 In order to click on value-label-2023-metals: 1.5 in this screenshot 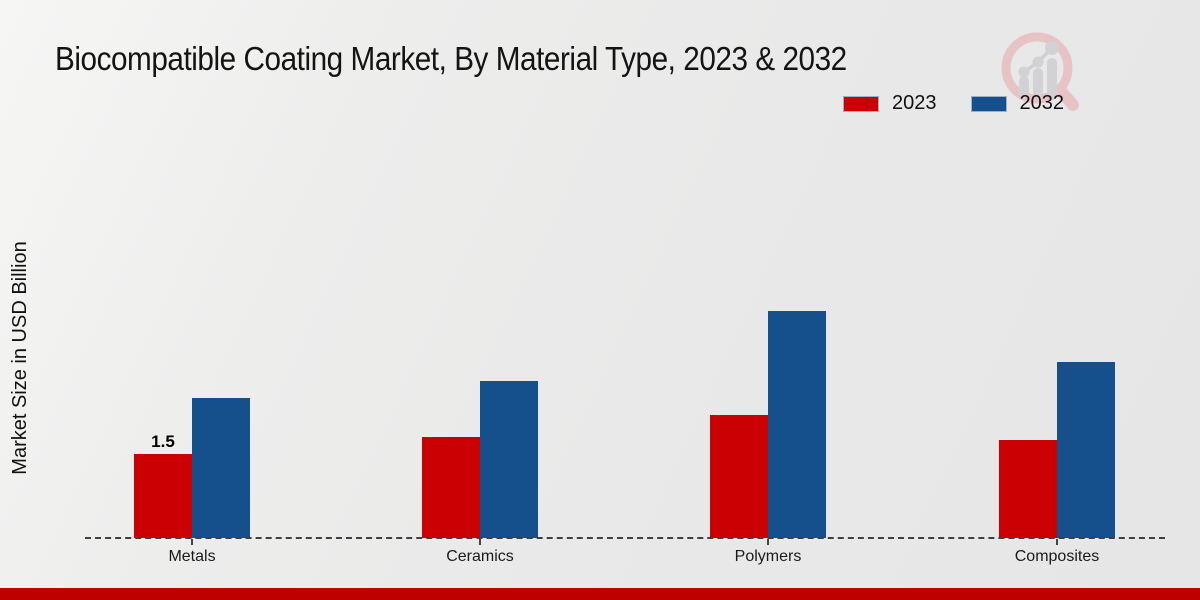, I will do `click(163, 441)`.